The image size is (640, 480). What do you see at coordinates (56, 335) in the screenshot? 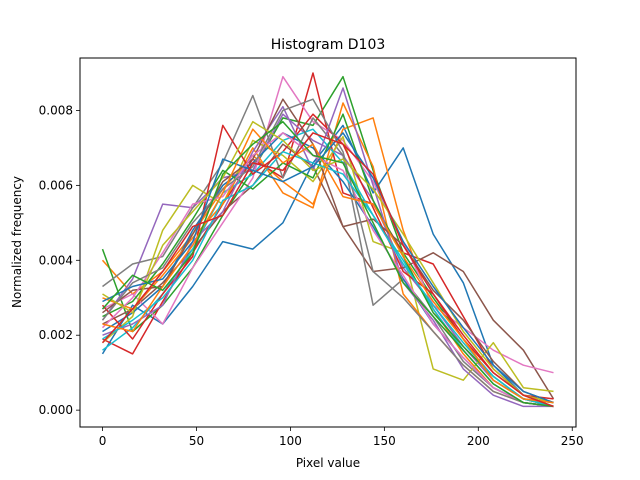
I see `y-tick-label: 0.002` at bounding box center [56, 335].